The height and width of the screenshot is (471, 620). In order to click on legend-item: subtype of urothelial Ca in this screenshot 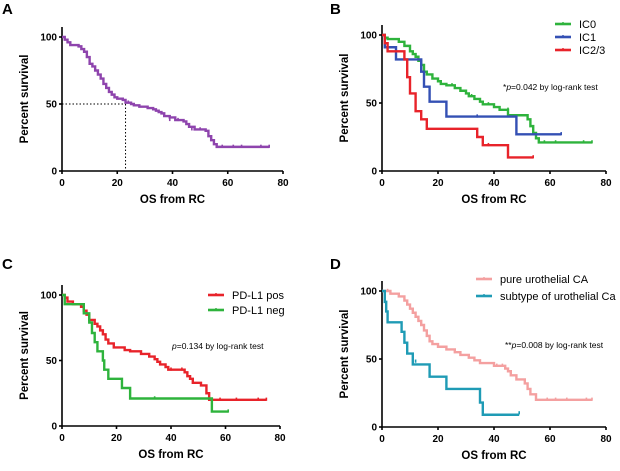, I will do `click(546, 297)`.